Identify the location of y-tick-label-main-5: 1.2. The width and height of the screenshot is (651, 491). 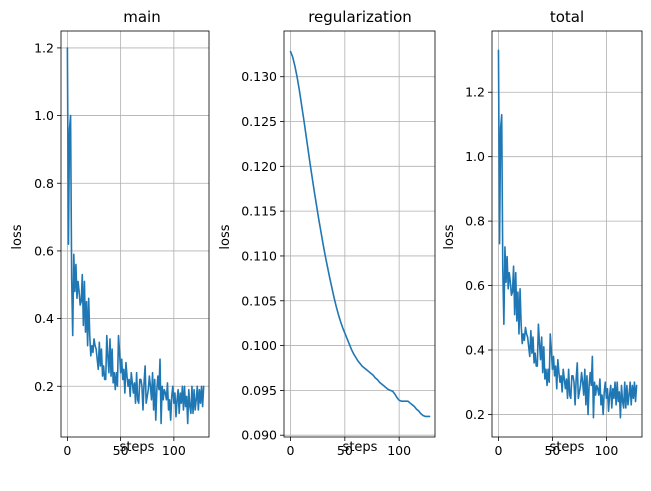
(44, 47).